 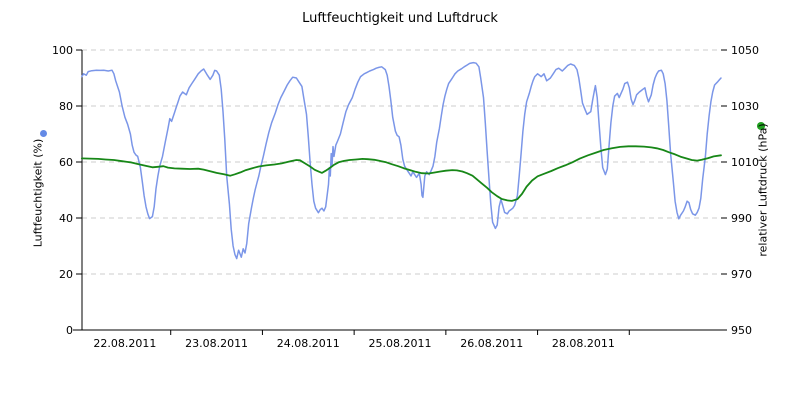 What do you see at coordinates (216, 343) in the screenshot?
I see `svg-text: 23.08.2011` at bounding box center [216, 343].